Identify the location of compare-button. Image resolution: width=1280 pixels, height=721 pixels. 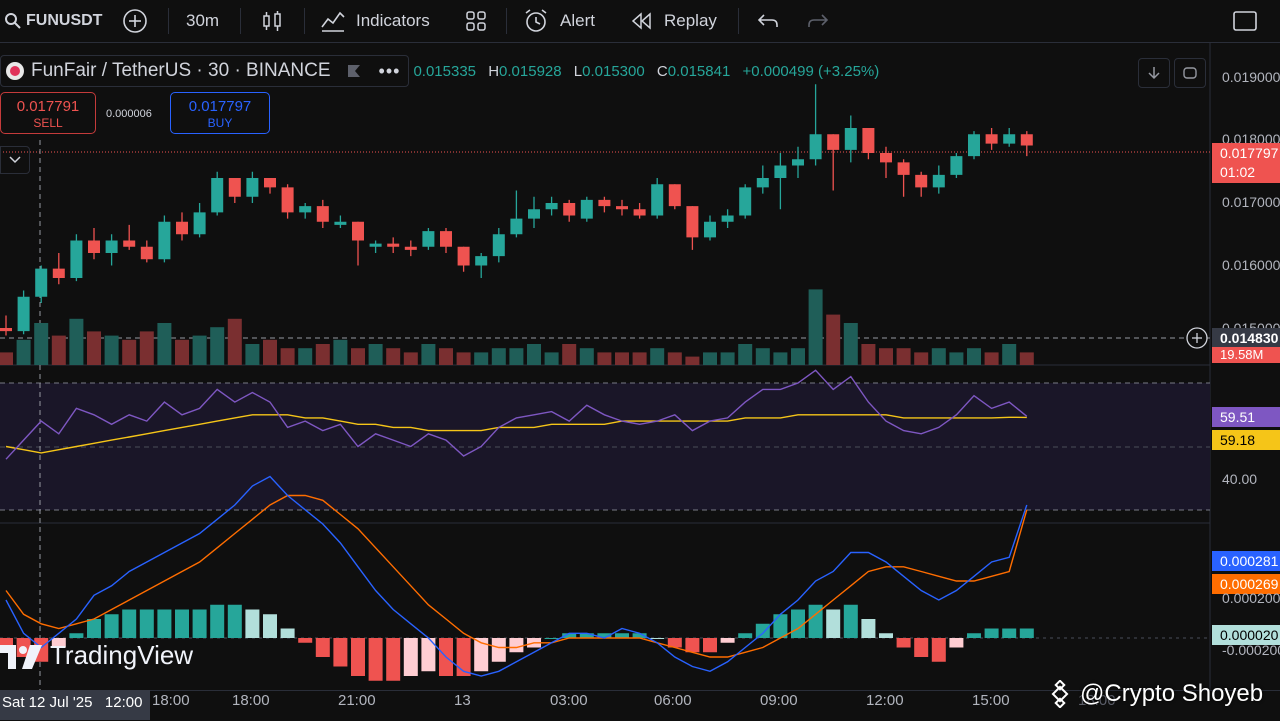
(135, 21).